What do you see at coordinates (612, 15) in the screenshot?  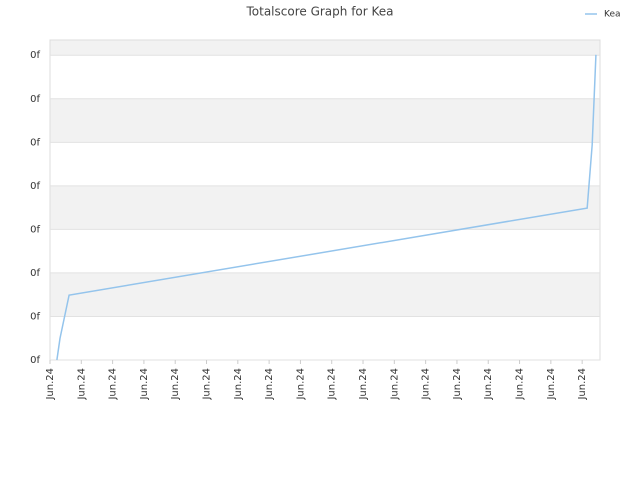 I see `legend-label: Kea` at bounding box center [612, 15].